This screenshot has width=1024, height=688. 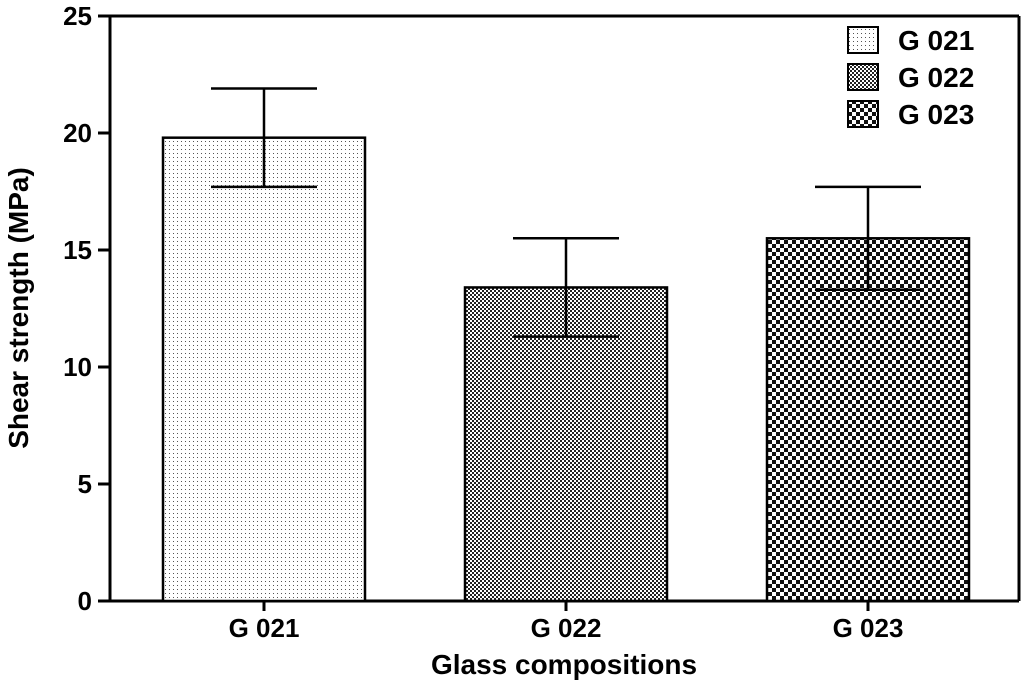 I want to click on y-axis-title: Shear strength (MPa), so click(x=18, y=308).